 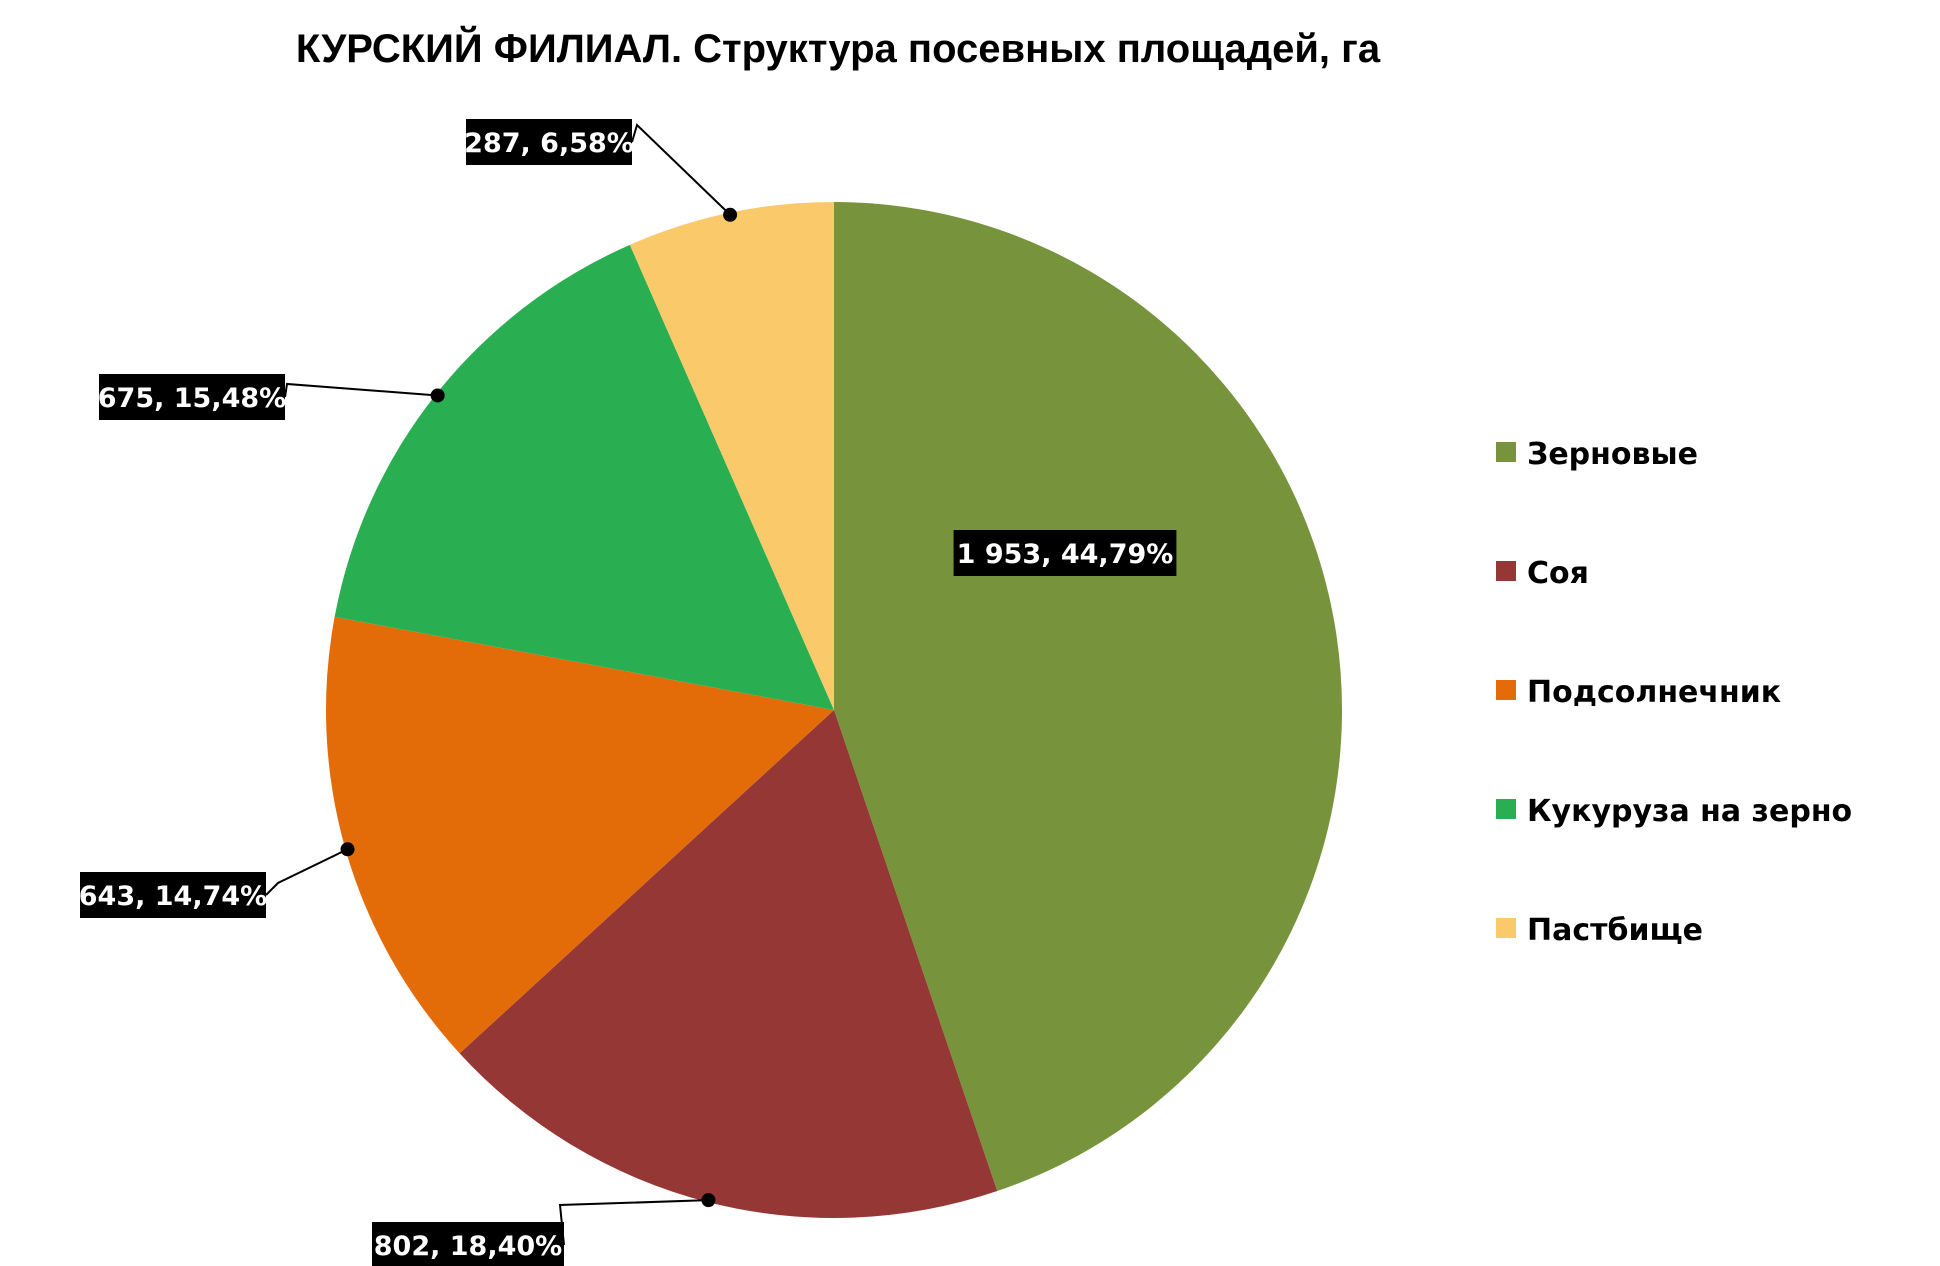 What do you see at coordinates (1612, 454) in the screenshot?
I see `legend-label-зерновые: Зерновые` at bounding box center [1612, 454].